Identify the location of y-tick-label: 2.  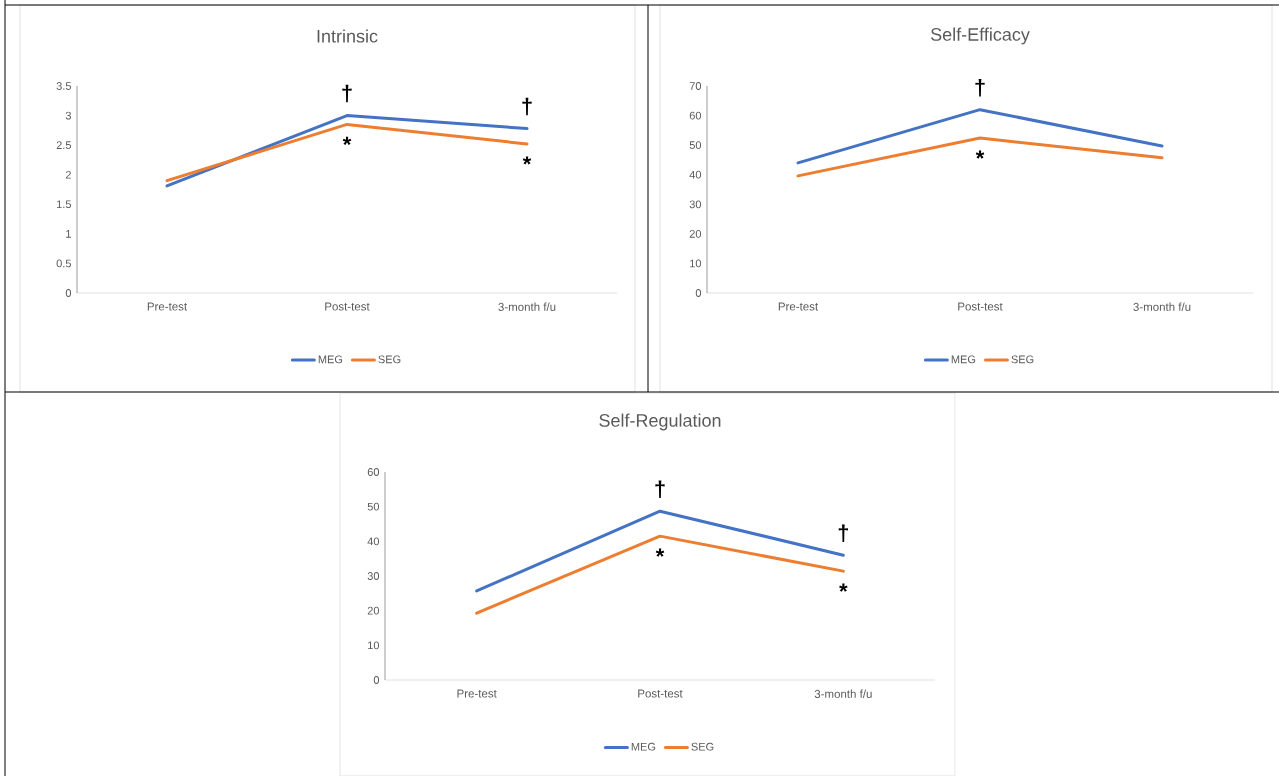
(68, 174).